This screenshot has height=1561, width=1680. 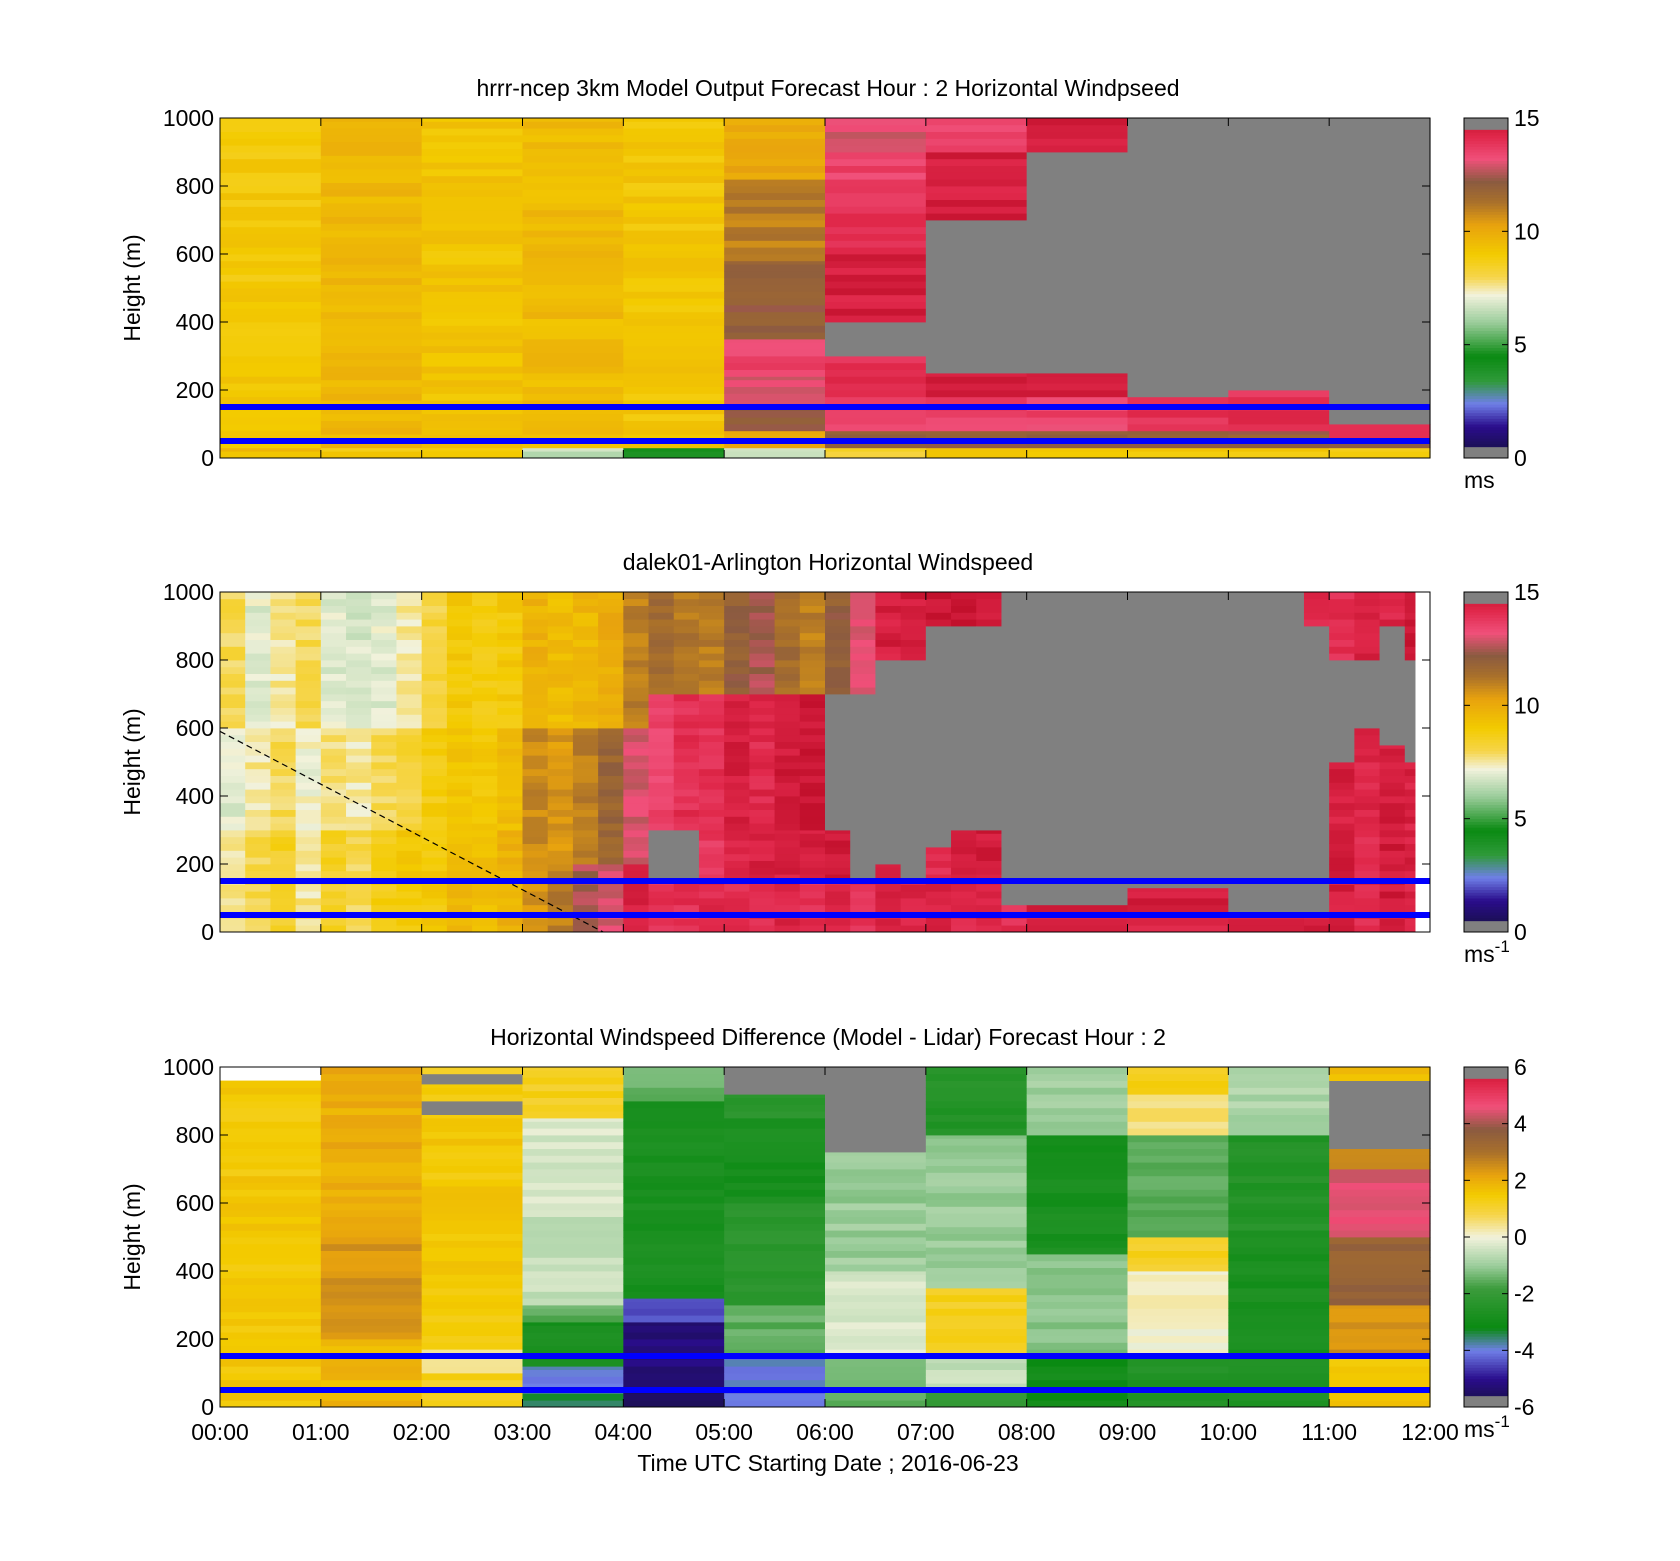 What do you see at coordinates (1527, 118) in the screenshot?
I see `colorbar-tick-label: 15` at bounding box center [1527, 118].